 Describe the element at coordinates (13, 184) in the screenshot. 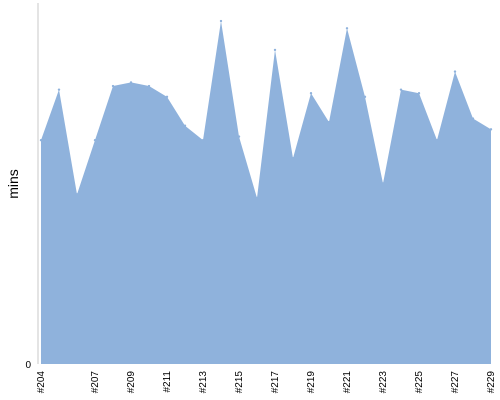

I see `y-axis-label: mins` at that location.